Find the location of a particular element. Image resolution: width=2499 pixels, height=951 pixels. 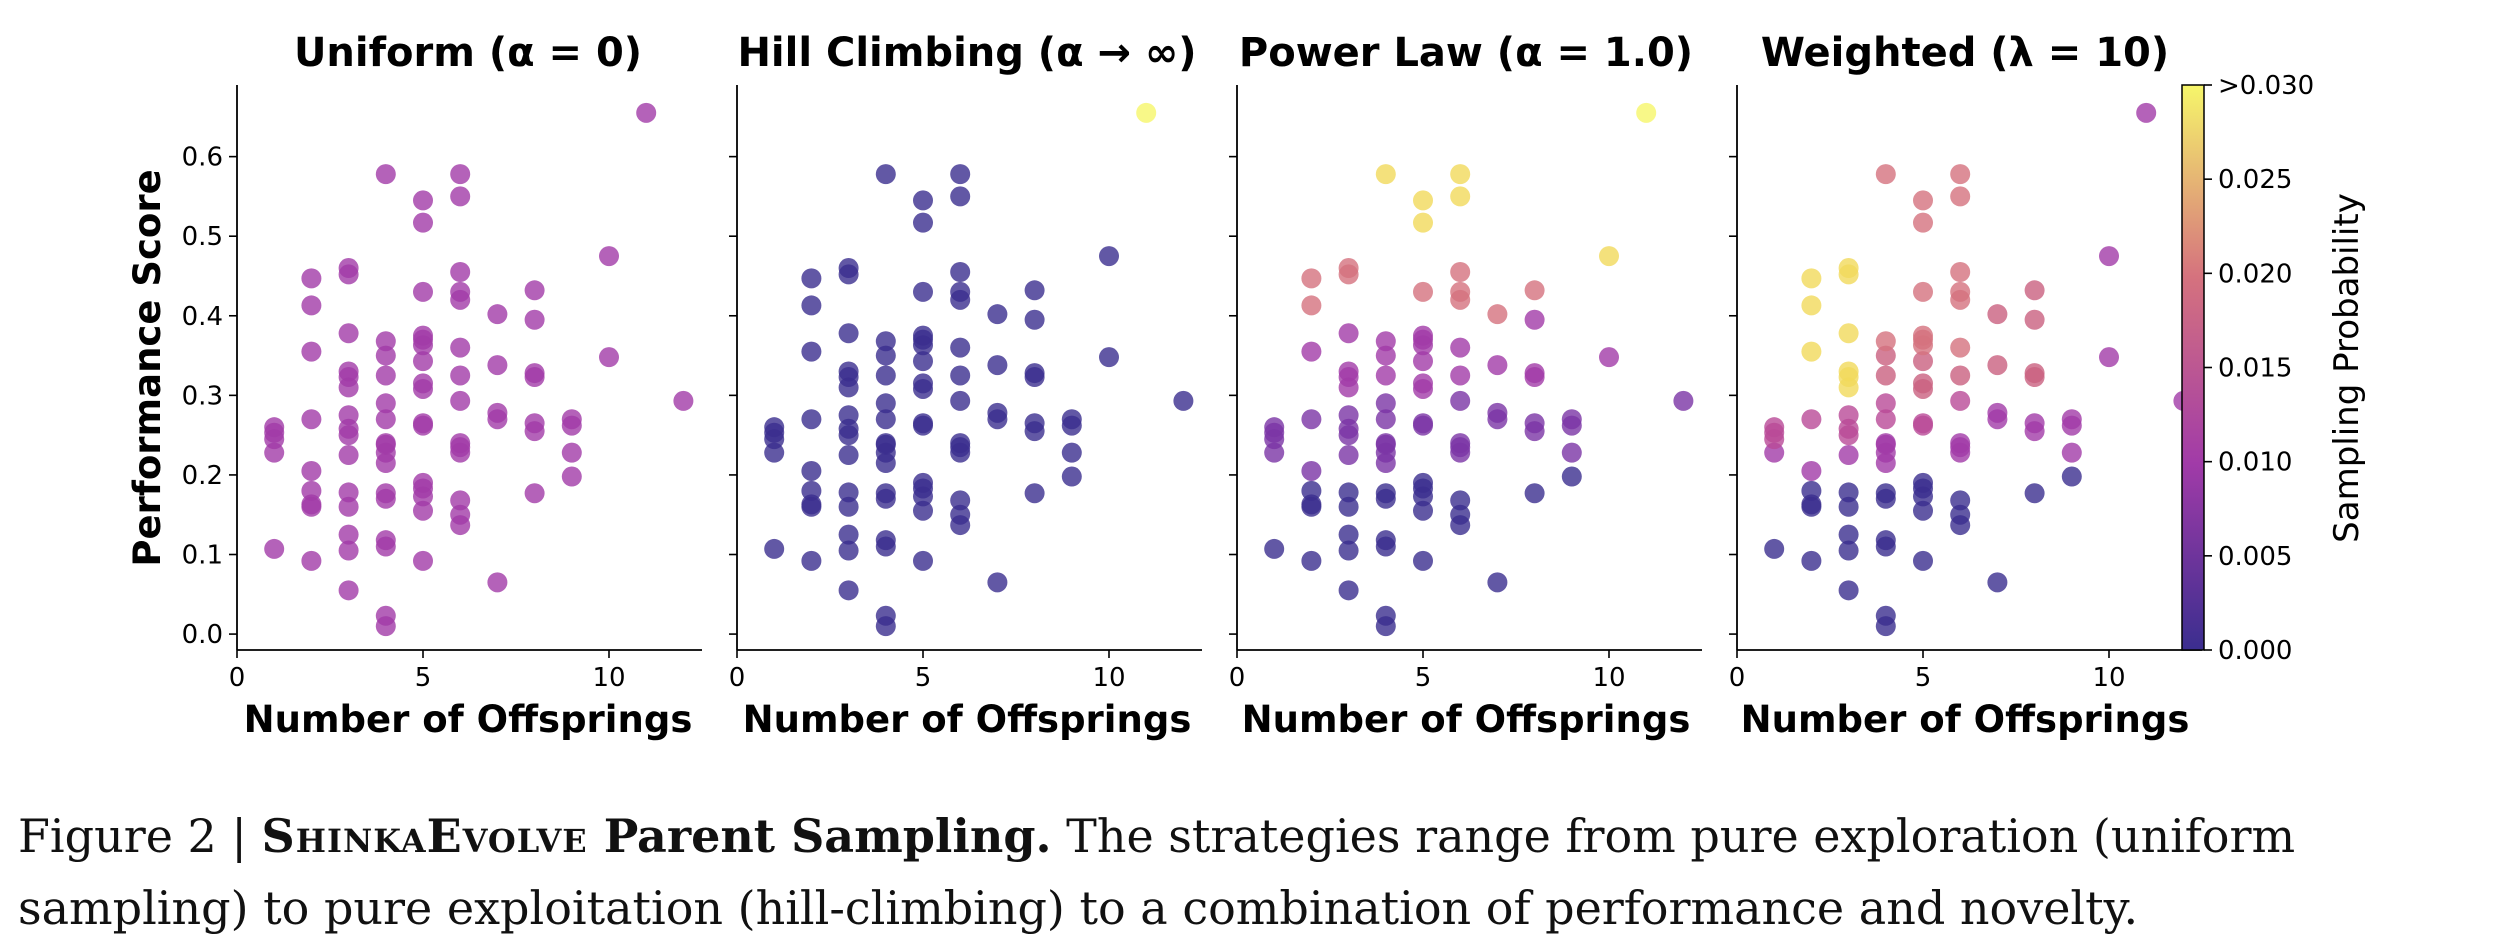

caption-figure-number: Figure 2 | is located at coordinates (140, 836).